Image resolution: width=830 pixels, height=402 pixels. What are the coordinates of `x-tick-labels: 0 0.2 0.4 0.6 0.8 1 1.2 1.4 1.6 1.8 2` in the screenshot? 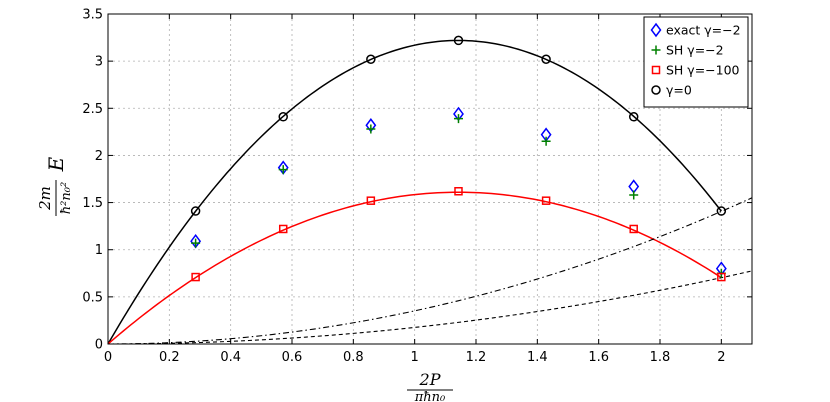 It's located at (415, 357).